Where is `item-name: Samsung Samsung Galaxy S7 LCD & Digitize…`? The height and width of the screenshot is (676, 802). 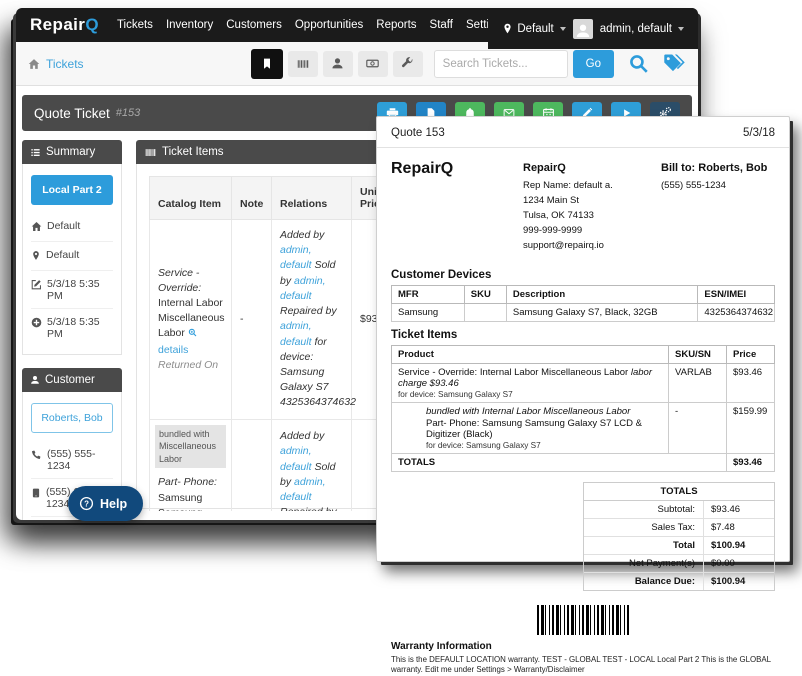 item-name: Samsung Samsung Galaxy S7 LCD & Digitize… is located at coordinates (180, 501).